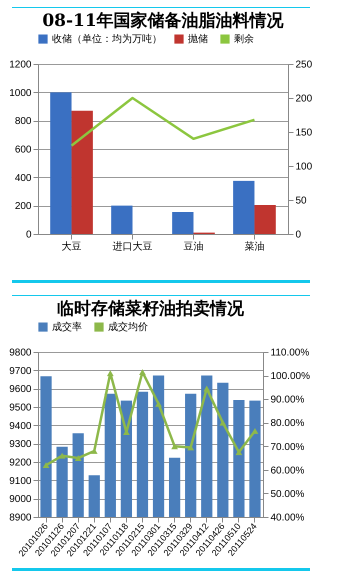 Image resolution: width=364 pixels, height=577 pixels. Describe the element at coordinates (287, 518) in the screenshot. I see `y2-tick-label: 40.00%` at that location.